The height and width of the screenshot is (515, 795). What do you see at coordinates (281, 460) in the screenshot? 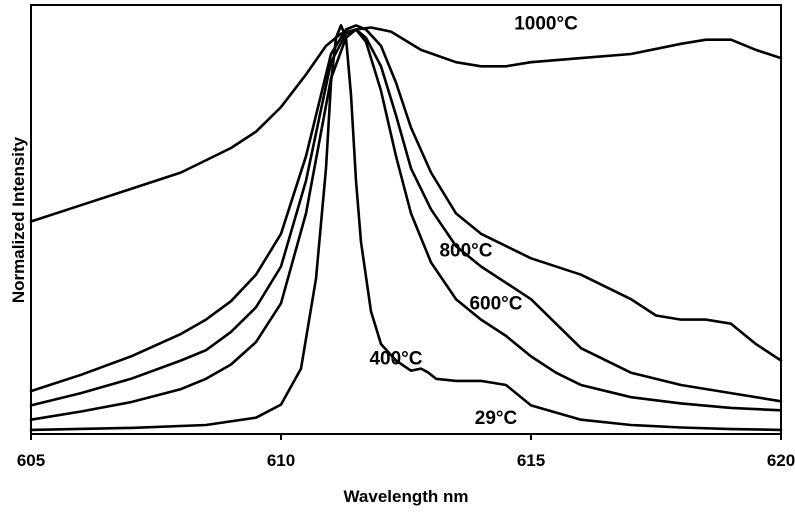
I see `x-tick-label-1: 610` at bounding box center [281, 460].